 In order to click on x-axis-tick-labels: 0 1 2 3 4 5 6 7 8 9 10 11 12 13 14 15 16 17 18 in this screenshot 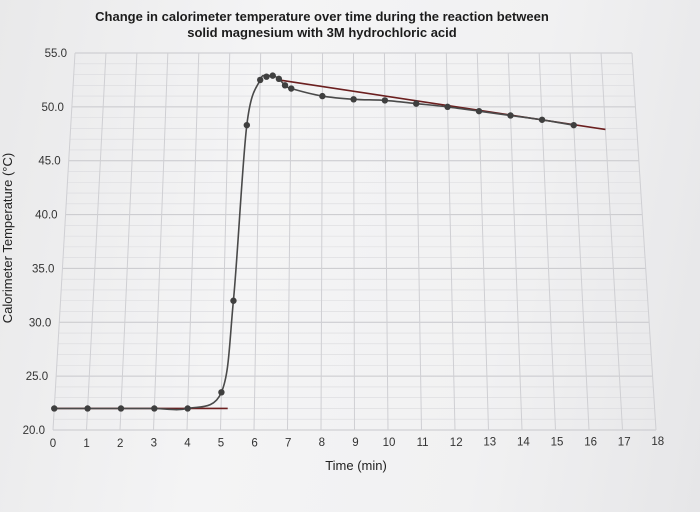, I will do `click(357, 443)`.